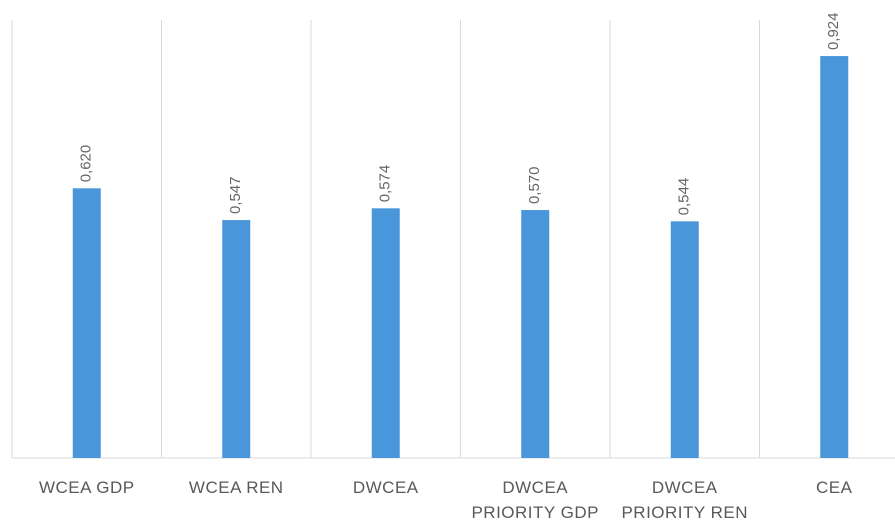 This screenshot has width=895, height=522. I want to click on data-label: 0,924, so click(833, 32).